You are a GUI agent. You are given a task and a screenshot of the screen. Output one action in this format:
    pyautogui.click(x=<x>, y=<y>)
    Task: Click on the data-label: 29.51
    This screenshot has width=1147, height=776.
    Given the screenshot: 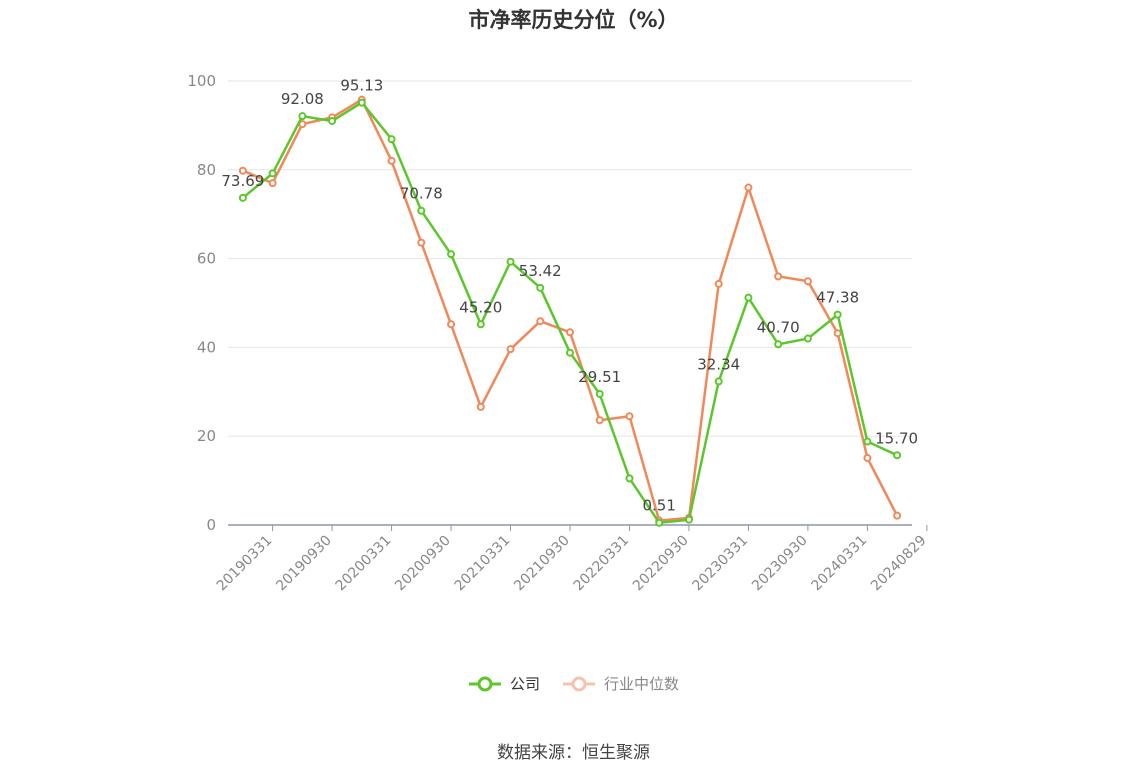 What is the action you would take?
    pyautogui.click(x=599, y=377)
    